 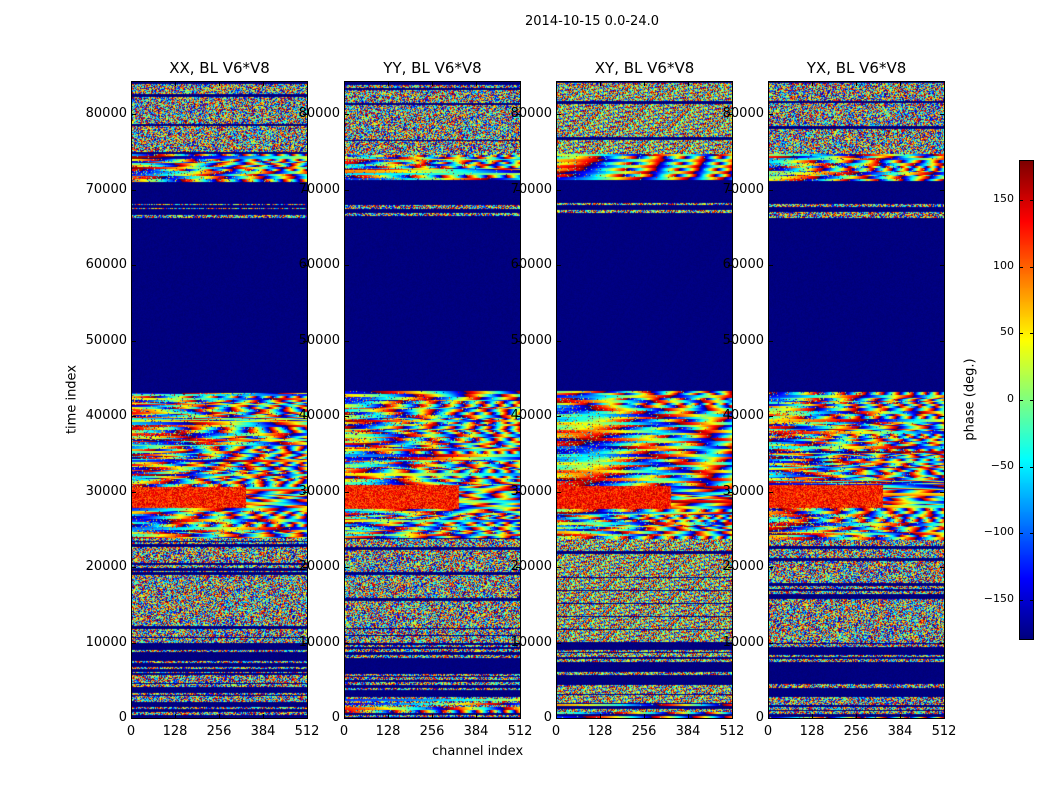 I want to click on colorbar-tick-label: −150, so click(x=998, y=598).